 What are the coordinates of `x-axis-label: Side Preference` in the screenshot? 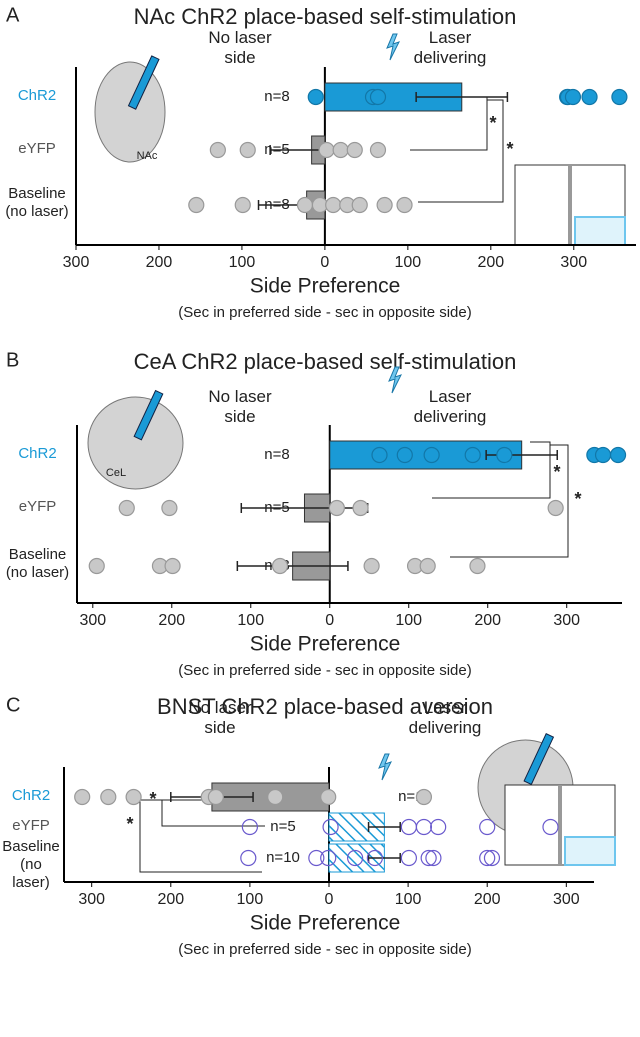 It's located at (325, 644).